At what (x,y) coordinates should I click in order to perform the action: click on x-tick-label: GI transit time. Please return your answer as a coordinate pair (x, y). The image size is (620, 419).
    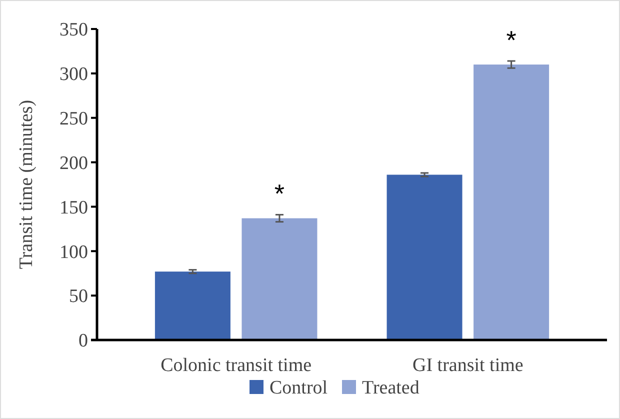
    Looking at the image, I should click on (468, 365).